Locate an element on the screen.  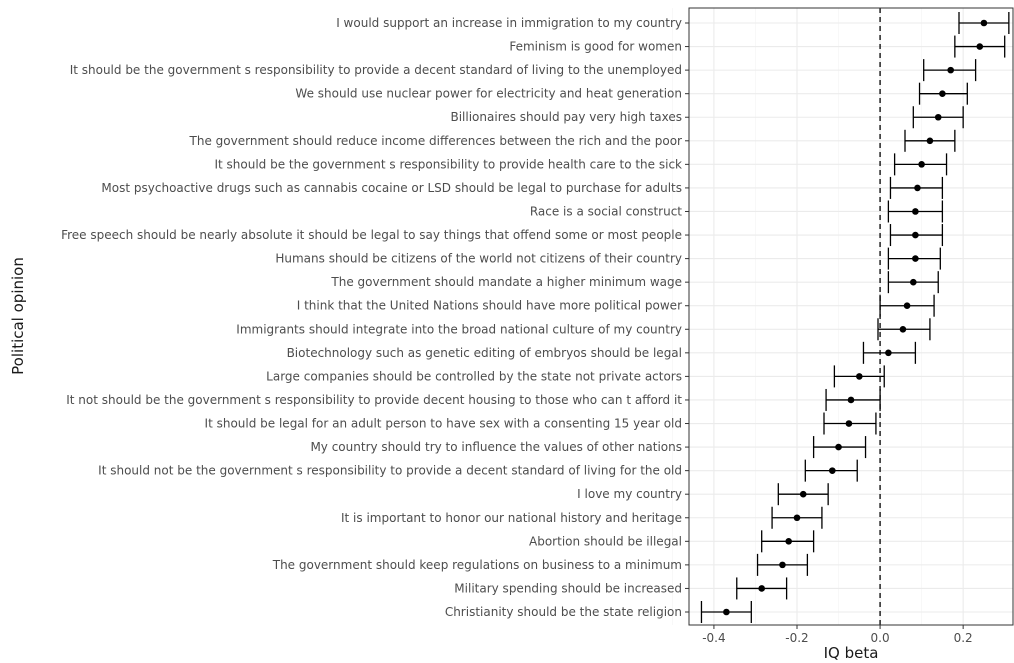
x-tick-label: -0.2 is located at coordinates (796, 638).